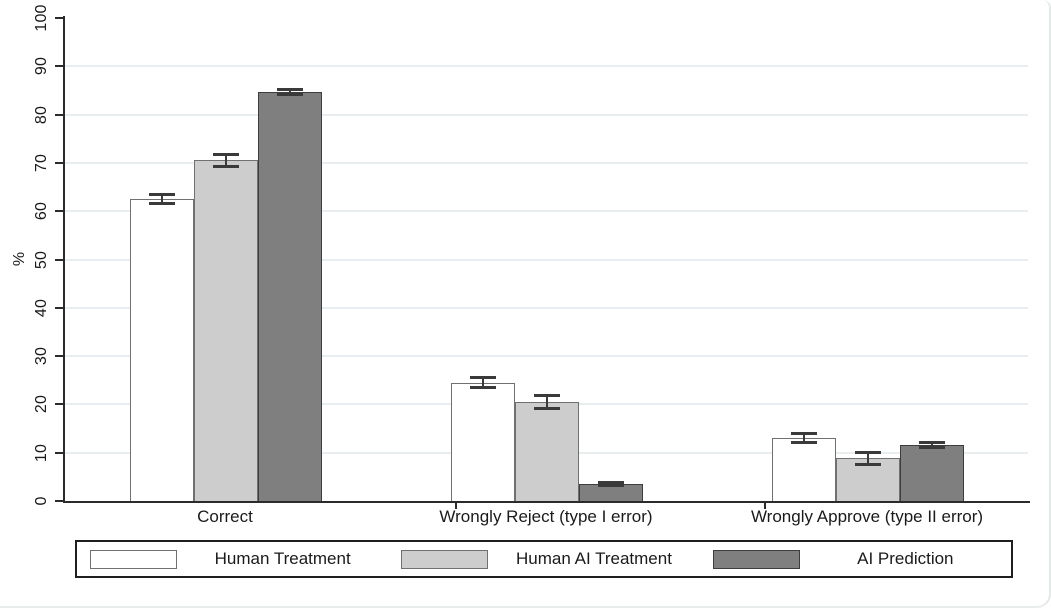  Describe the element at coordinates (41, 211) in the screenshot. I see `y-tick-label-60: 60` at that location.